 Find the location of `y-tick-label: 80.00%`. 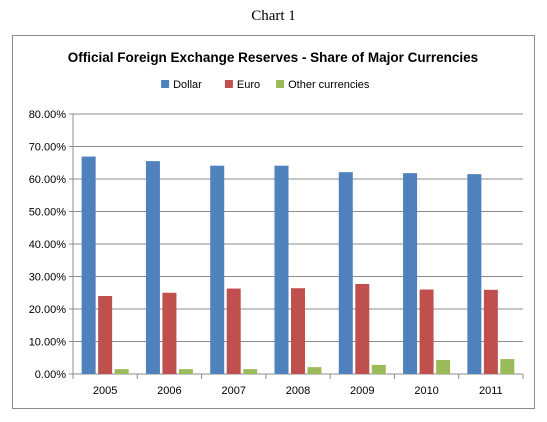

y-tick-label: 80.00% is located at coordinates (48, 115).